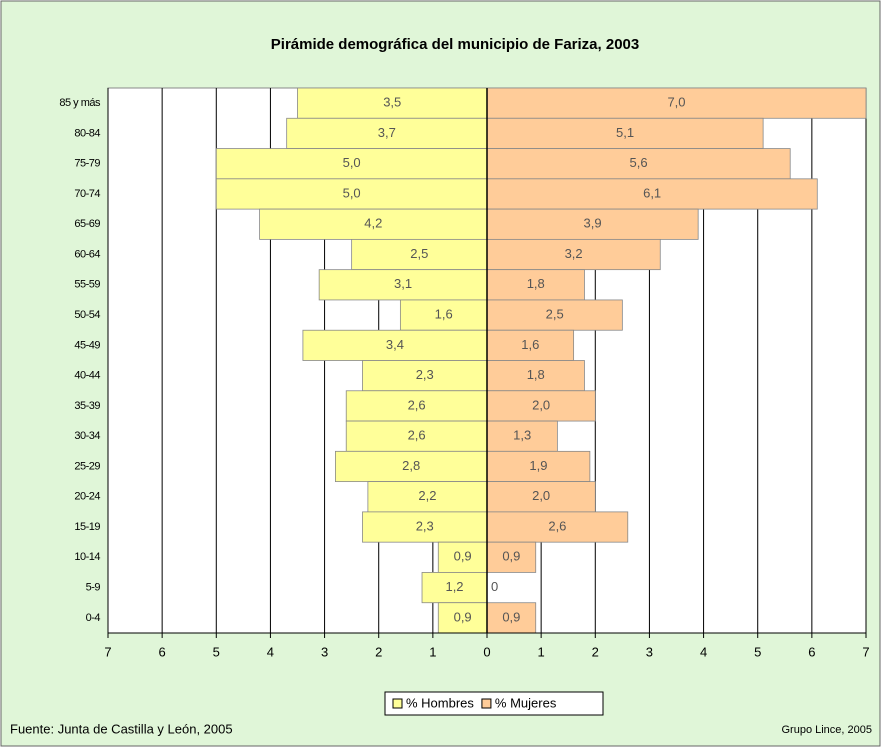 The height and width of the screenshot is (752, 881). I want to click on y-tick-label: 75-79, so click(87, 164).